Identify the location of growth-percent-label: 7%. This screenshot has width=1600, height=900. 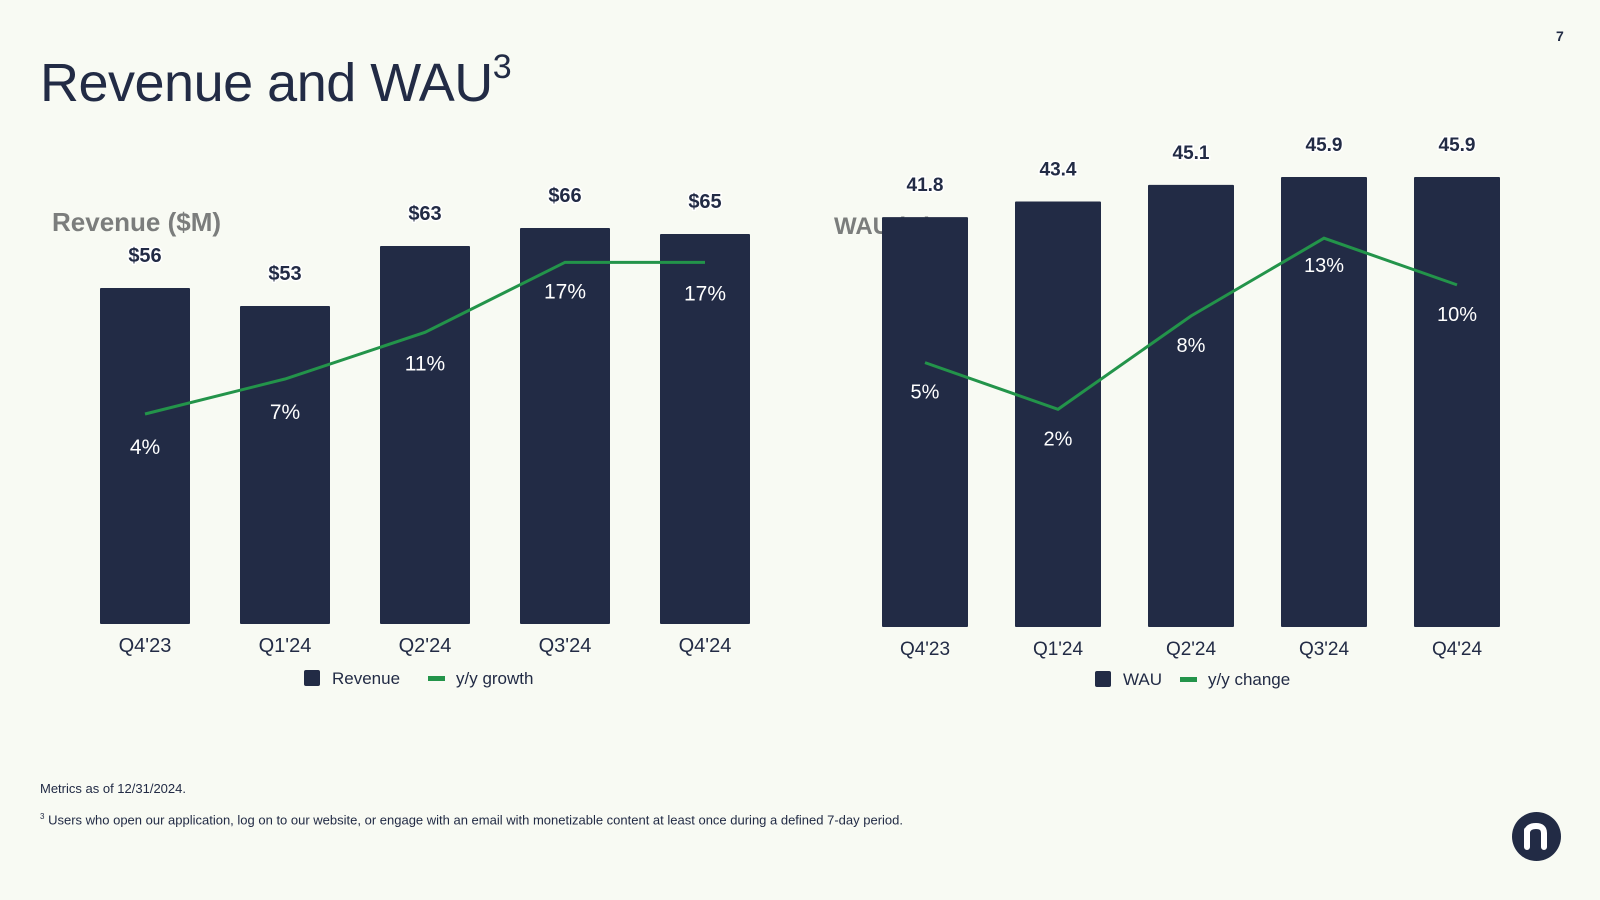
(285, 412).